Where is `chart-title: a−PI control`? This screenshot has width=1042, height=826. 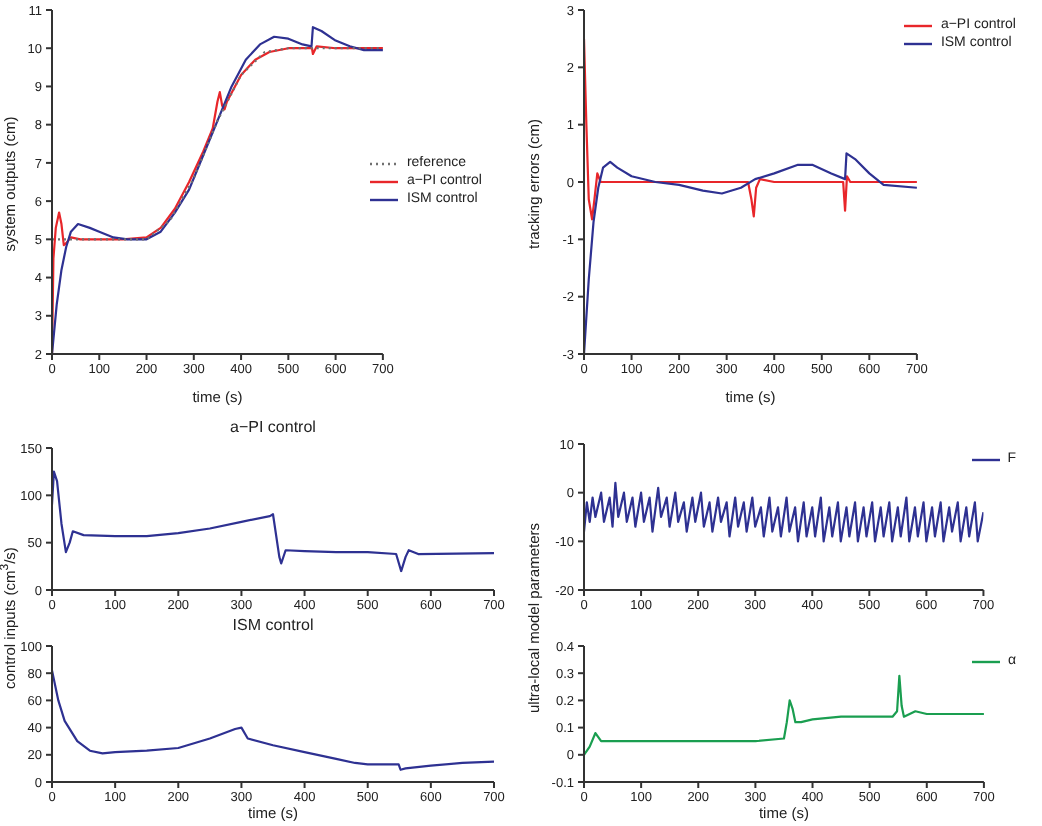
chart-title: a−PI control is located at coordinates (273, 427).